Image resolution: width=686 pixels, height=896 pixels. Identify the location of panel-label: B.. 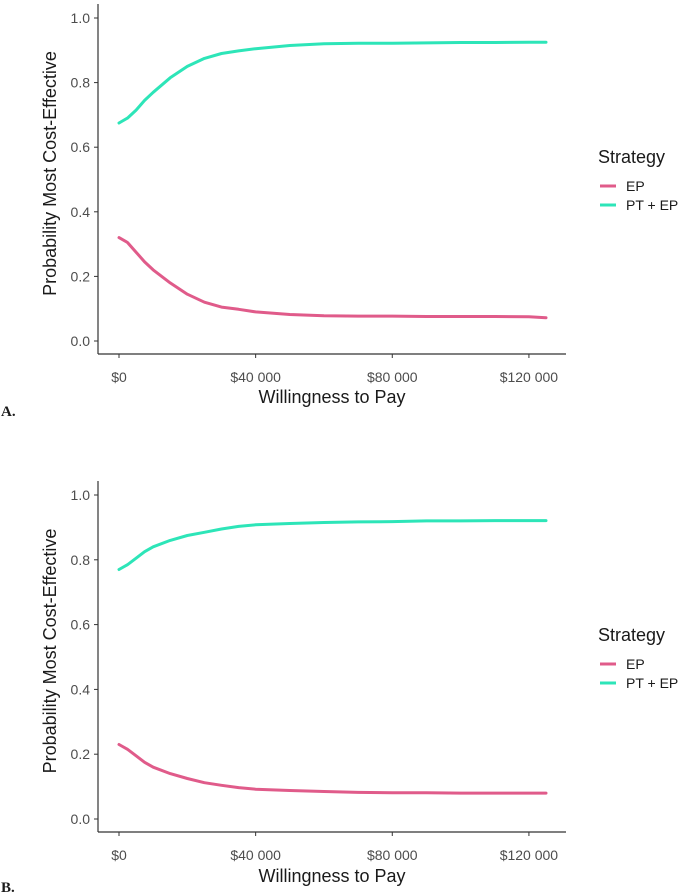
(8, 888).